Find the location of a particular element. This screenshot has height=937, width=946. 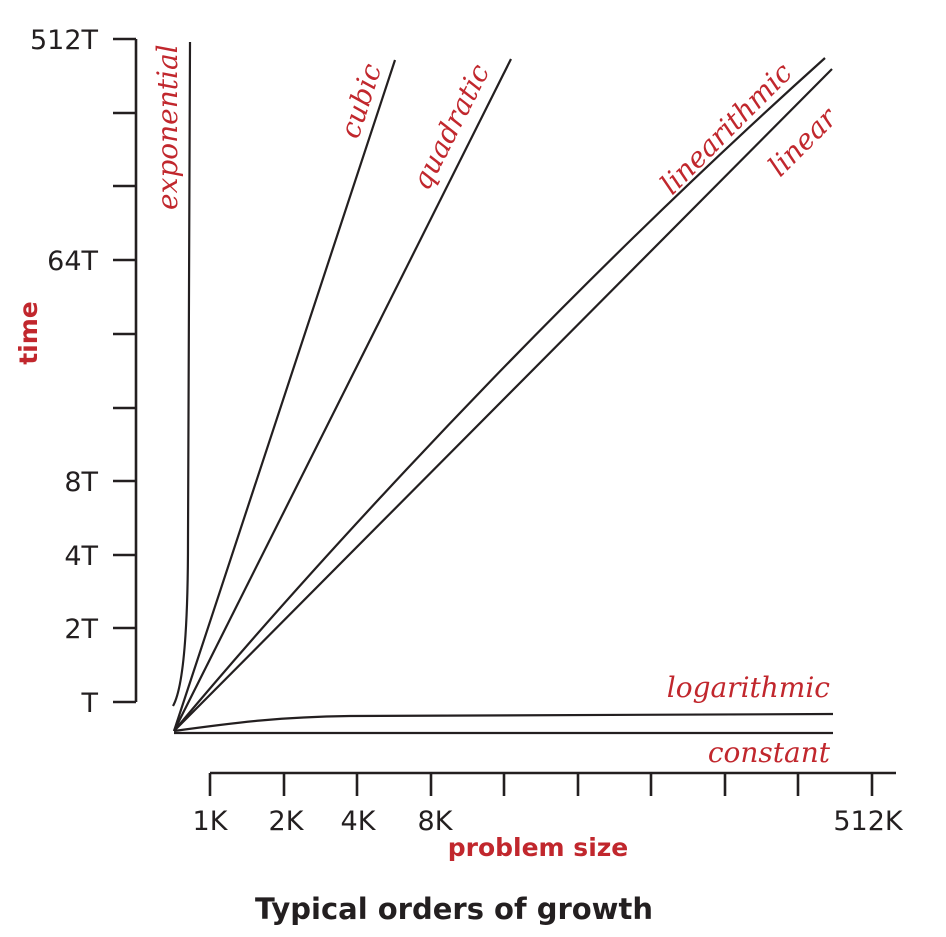

series-label-cubic: cubic is located at coordinates (360, 100).